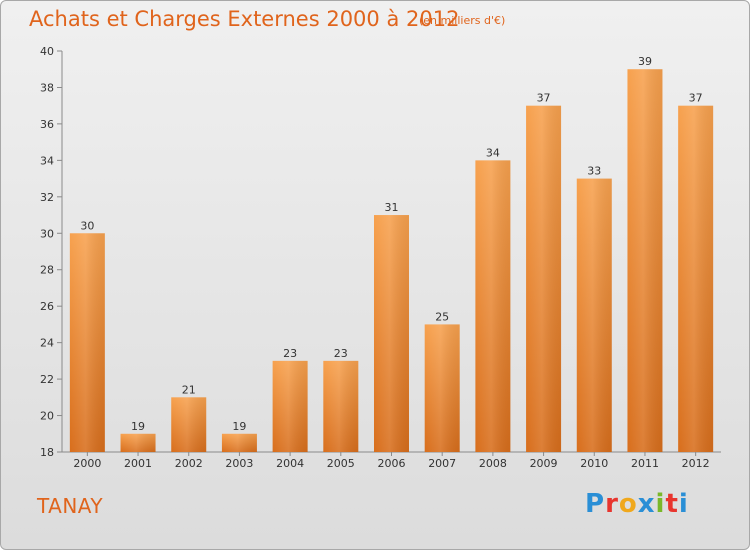 This screenshot has width=750, height=550. Describe the element at coordinates (47, 270) in the screenshot. I see `y-tick-label: 28` at that location.